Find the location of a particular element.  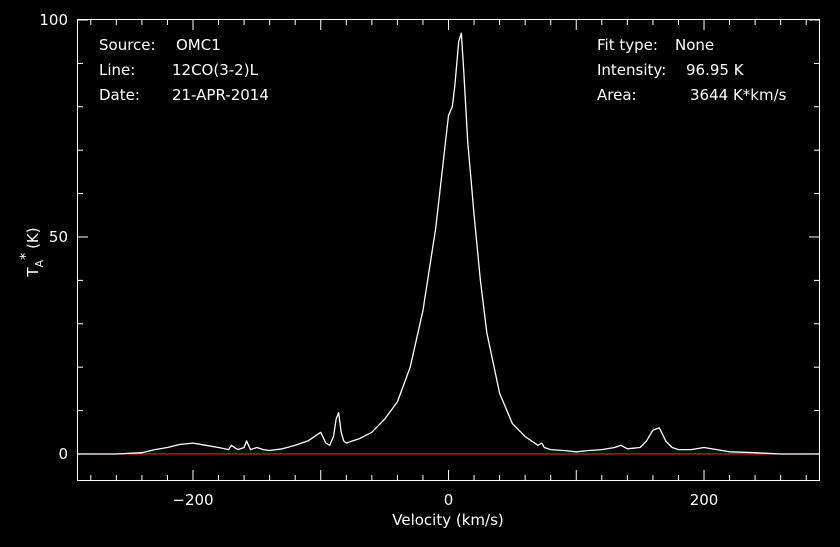

source-label: Source: is located at coordinates (127, 45).